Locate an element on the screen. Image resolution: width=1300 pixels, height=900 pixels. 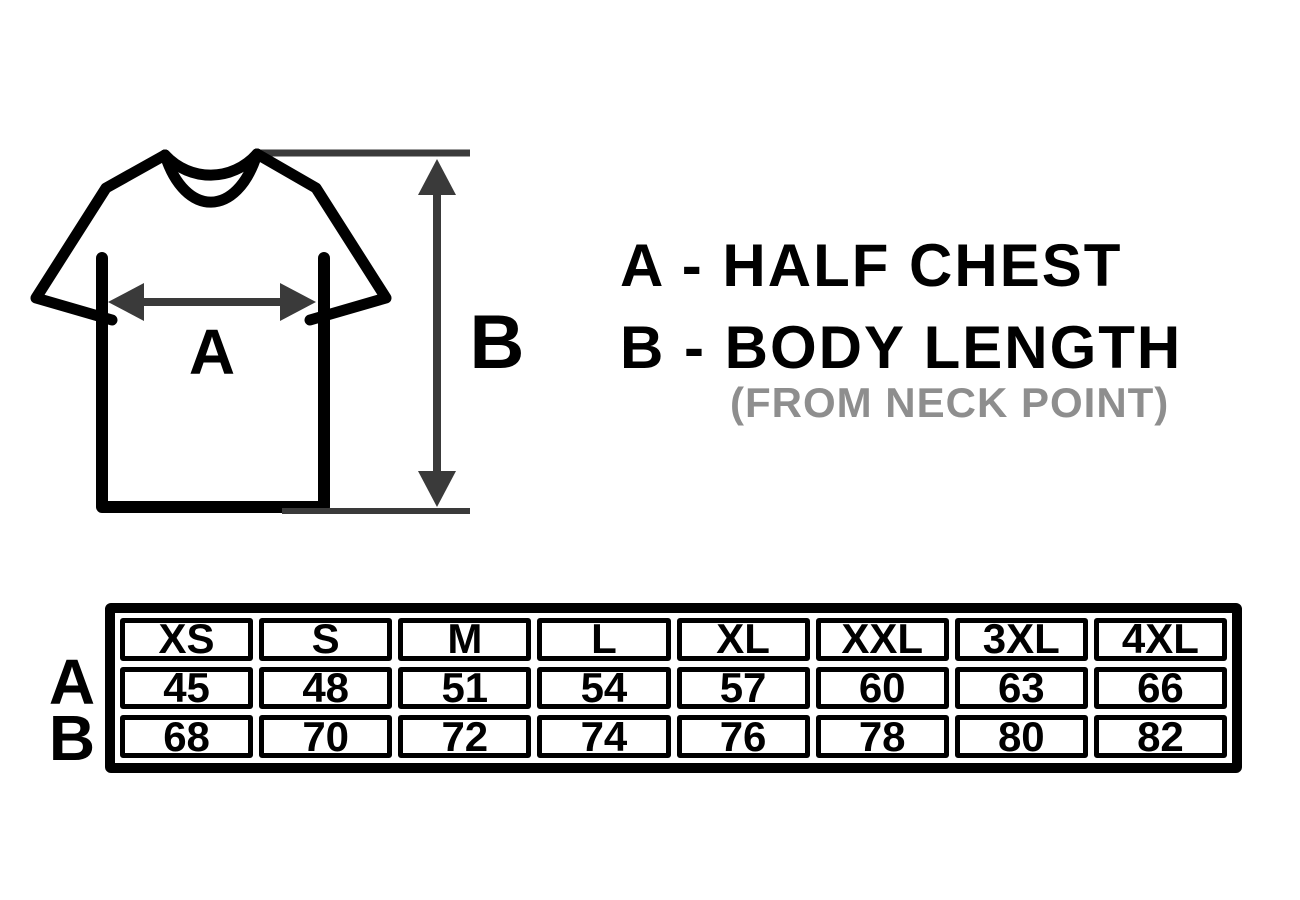
measure-b-label: B is located at coordinates (497, 342).